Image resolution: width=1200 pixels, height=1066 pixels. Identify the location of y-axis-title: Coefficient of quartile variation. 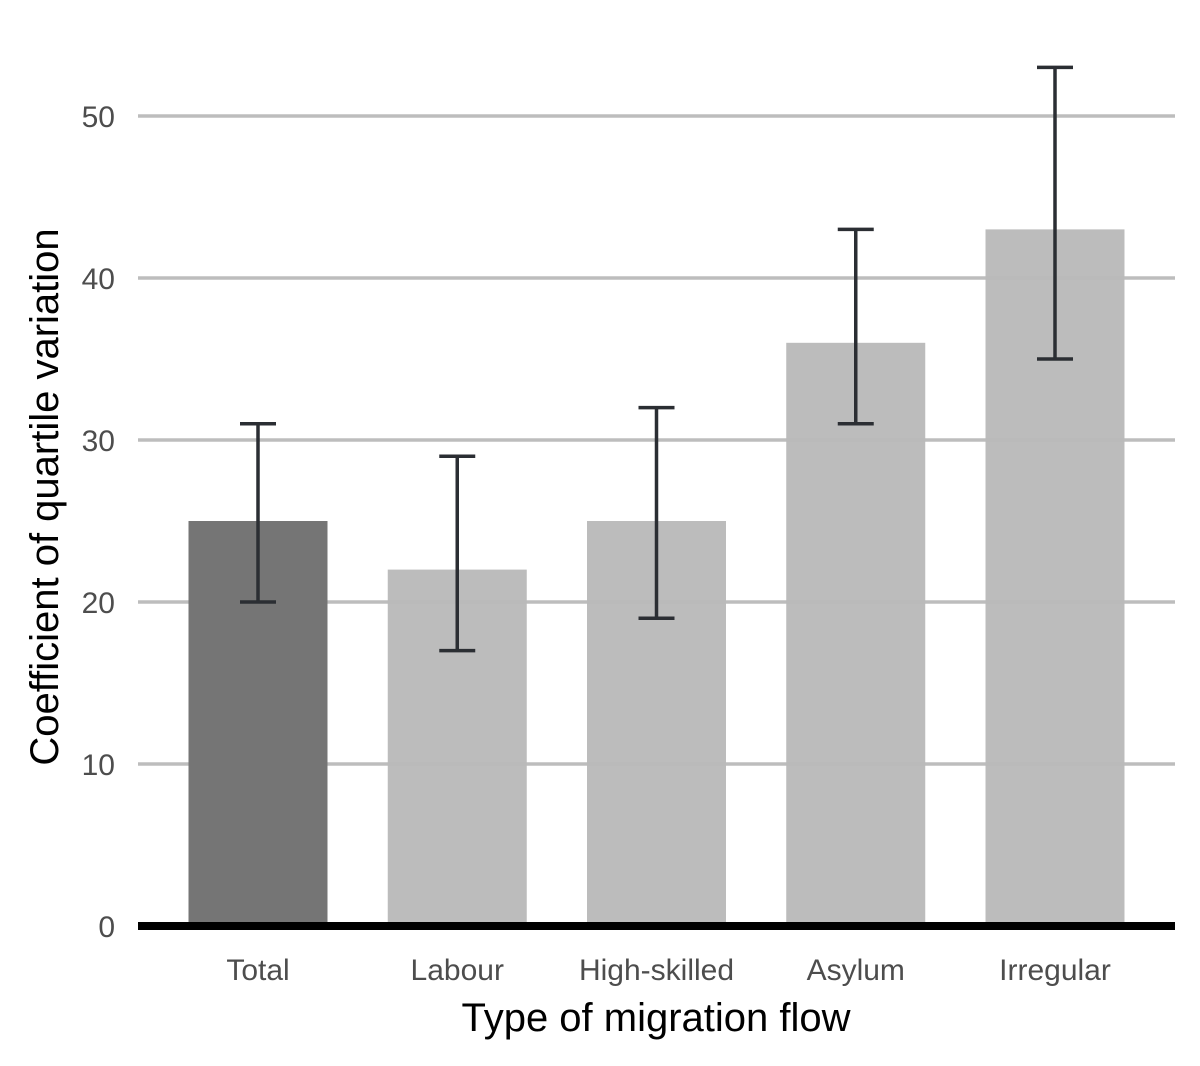
(45, 496).